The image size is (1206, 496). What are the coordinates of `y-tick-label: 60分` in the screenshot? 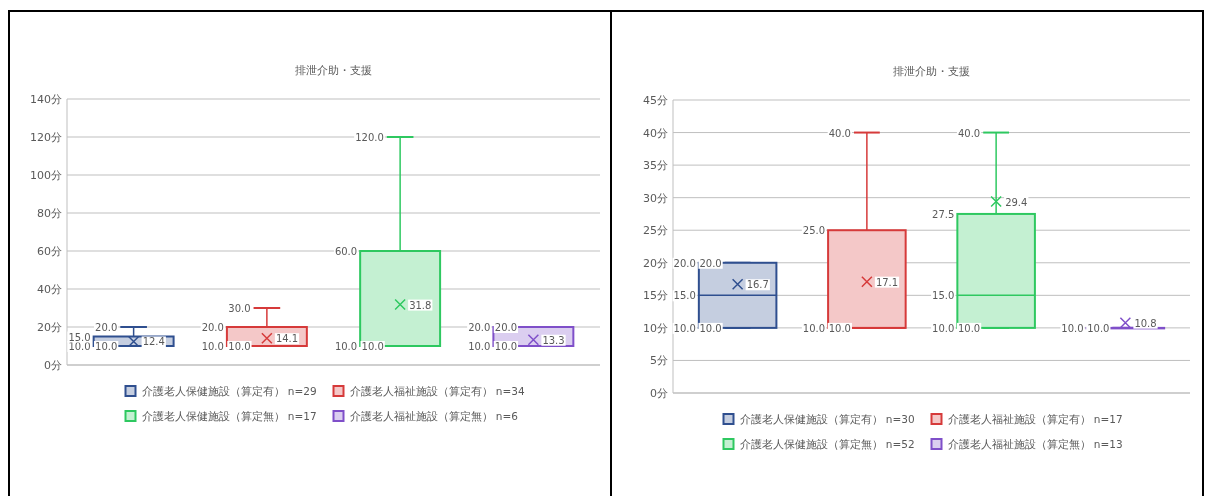 It's located at (49, 251).